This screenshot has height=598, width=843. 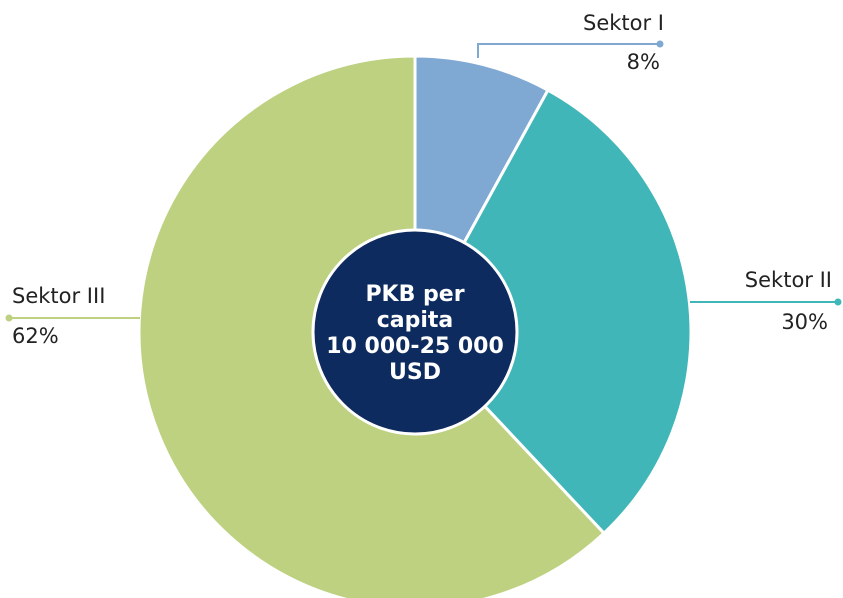 What do you see at coordinates (35, 336) in the screenshot?
I see `value-label: 62%` at bounding box center [35, 336].